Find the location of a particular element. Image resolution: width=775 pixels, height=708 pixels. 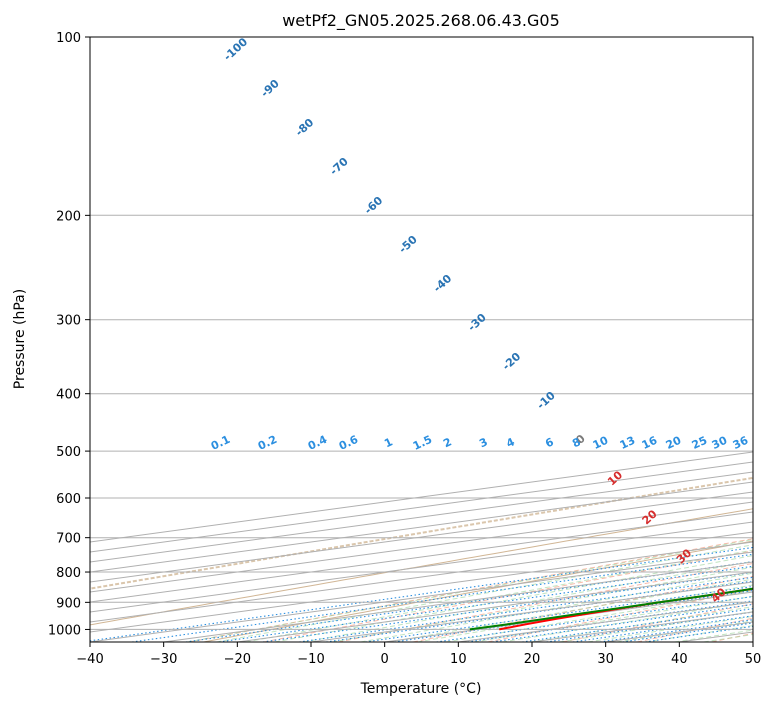

y-tick-label: 100 is located at coordinates (68, 38).